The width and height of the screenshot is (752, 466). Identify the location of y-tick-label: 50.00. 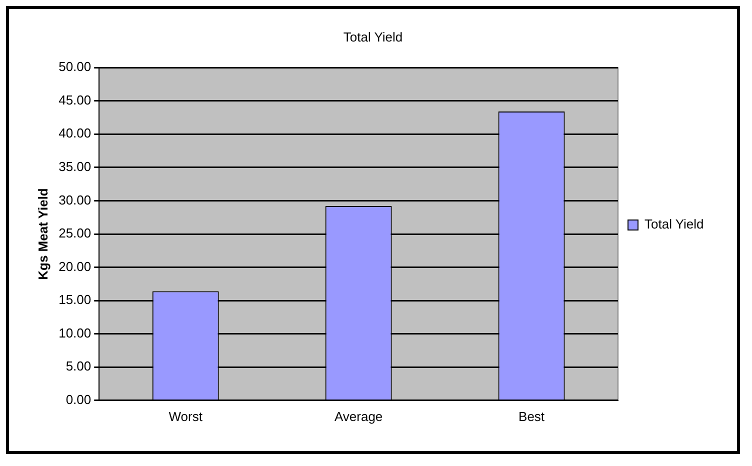
(75, 66).